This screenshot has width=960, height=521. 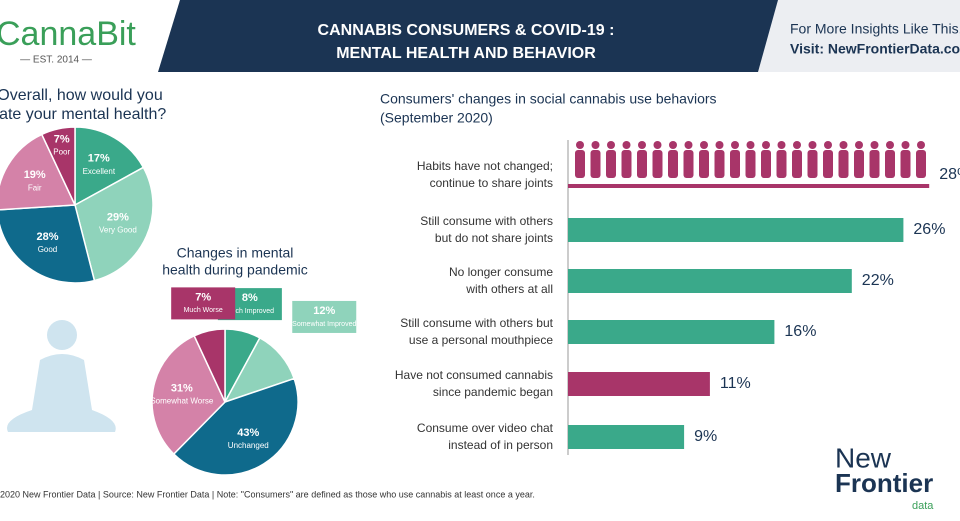 What do you see at coordinates (248, 445) in the screenshot?
I see `pie-category-label: Unchanged` at bounding box center [248, 445].